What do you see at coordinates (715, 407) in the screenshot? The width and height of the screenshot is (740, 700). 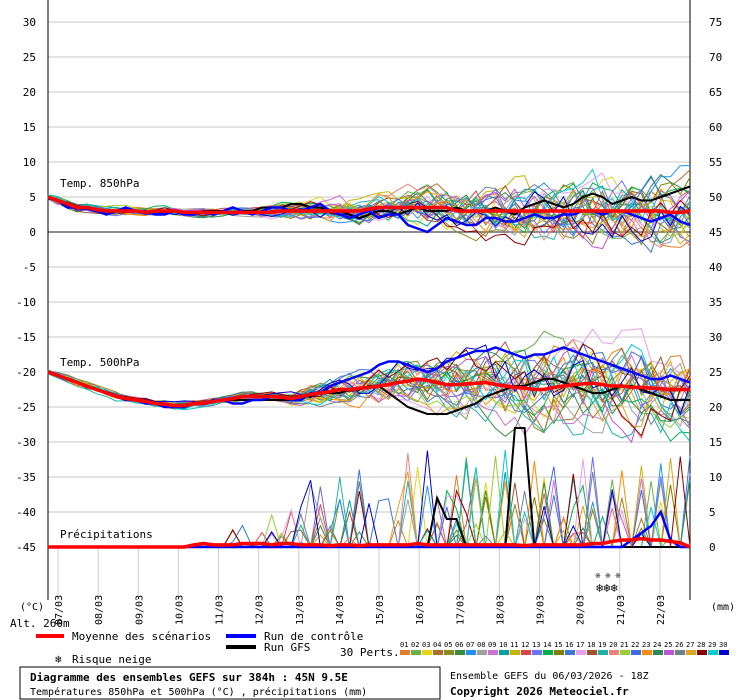 I see `right-tick-label: 20` at bounding box center [715, 407].